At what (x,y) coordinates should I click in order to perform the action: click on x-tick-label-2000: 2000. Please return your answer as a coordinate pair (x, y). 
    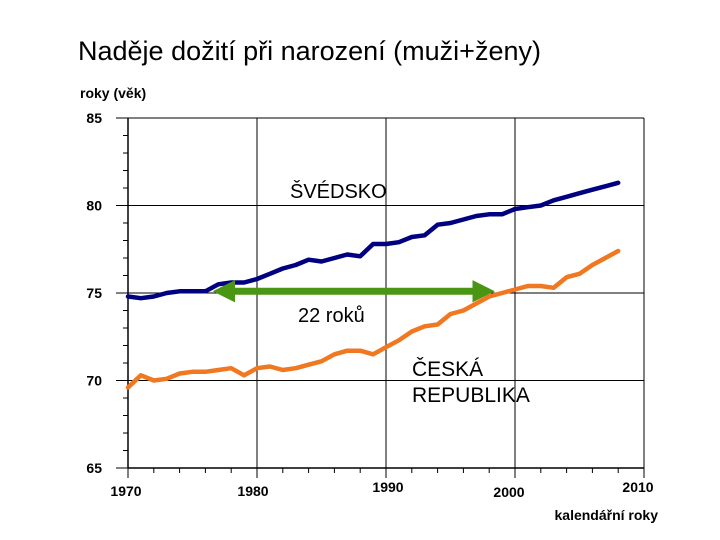
    Looking at the image, I should click on (508, 492).